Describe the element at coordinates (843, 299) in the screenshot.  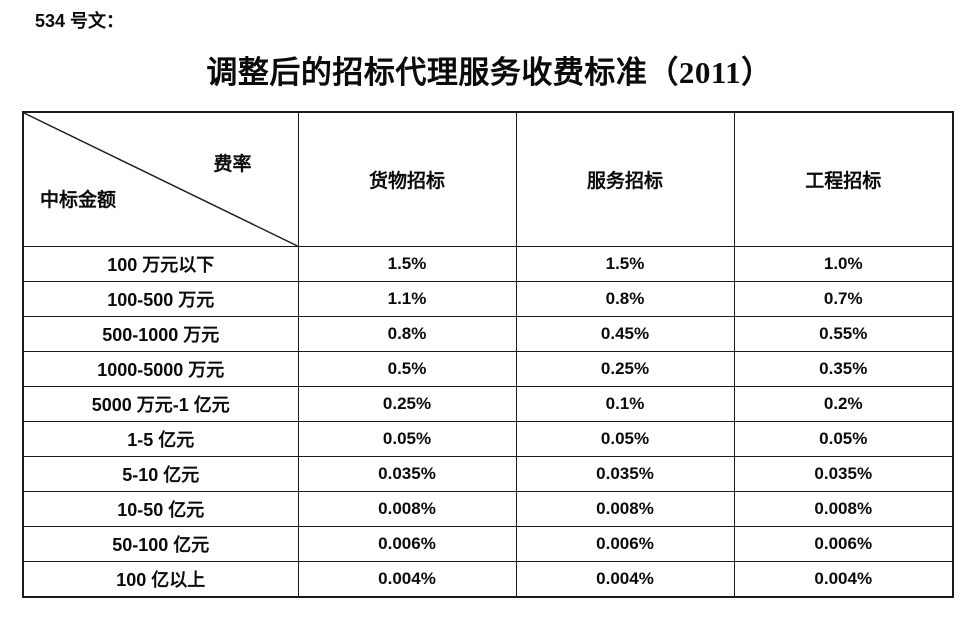
I see `fee-cell: 0.7%` at that location.